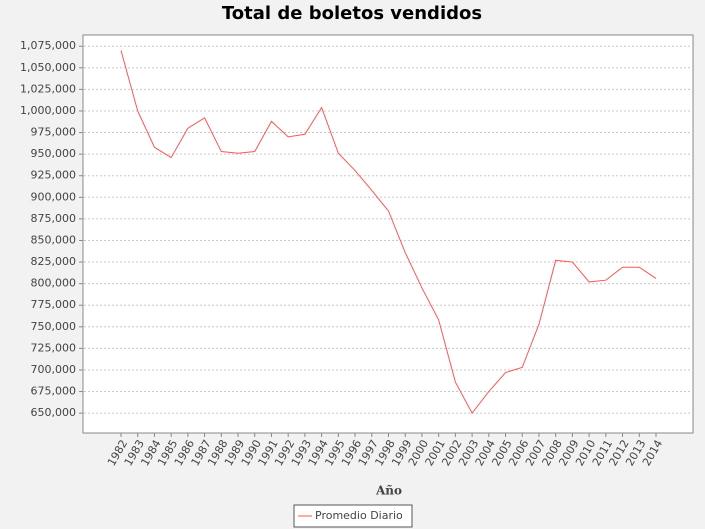 The height and width of the screenshot is (529, 705). Describe the element at coordinates (48, 67) in the screenshot. I see `y-tick-label: 1,050,000` at that location.